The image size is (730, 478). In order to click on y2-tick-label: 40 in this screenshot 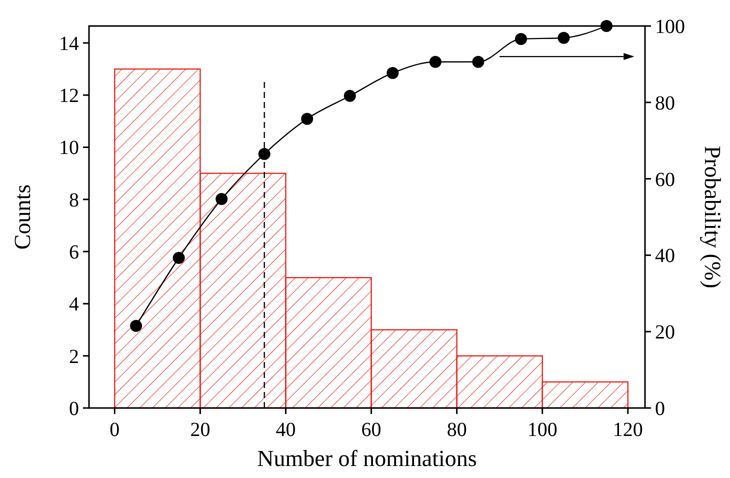, I will do `click(665, 256)`.